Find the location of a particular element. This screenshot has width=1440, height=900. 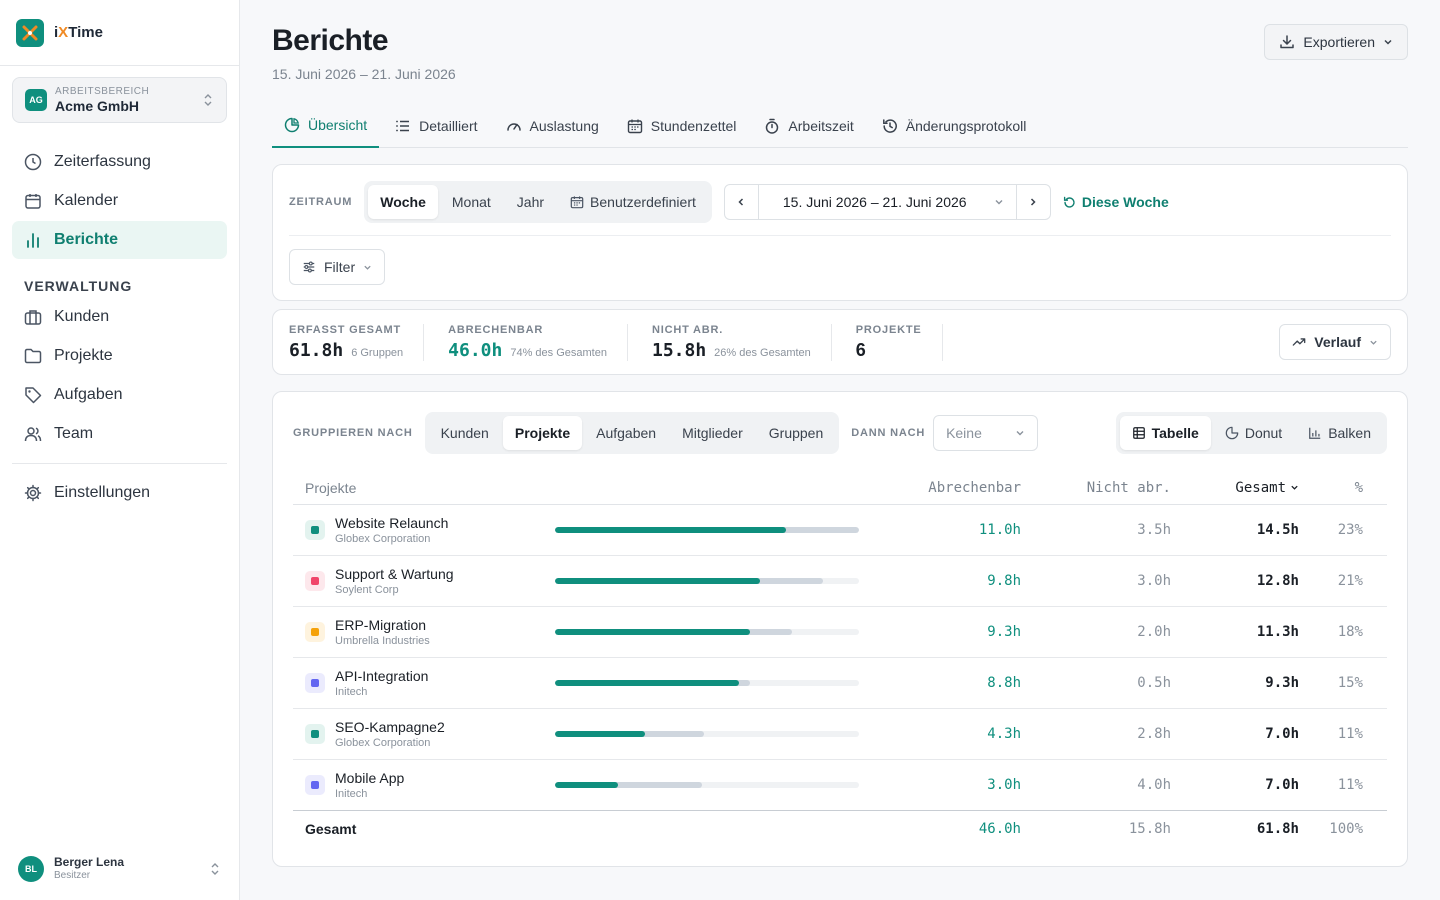

briefcase-icon is located at coordinates (33, 317).